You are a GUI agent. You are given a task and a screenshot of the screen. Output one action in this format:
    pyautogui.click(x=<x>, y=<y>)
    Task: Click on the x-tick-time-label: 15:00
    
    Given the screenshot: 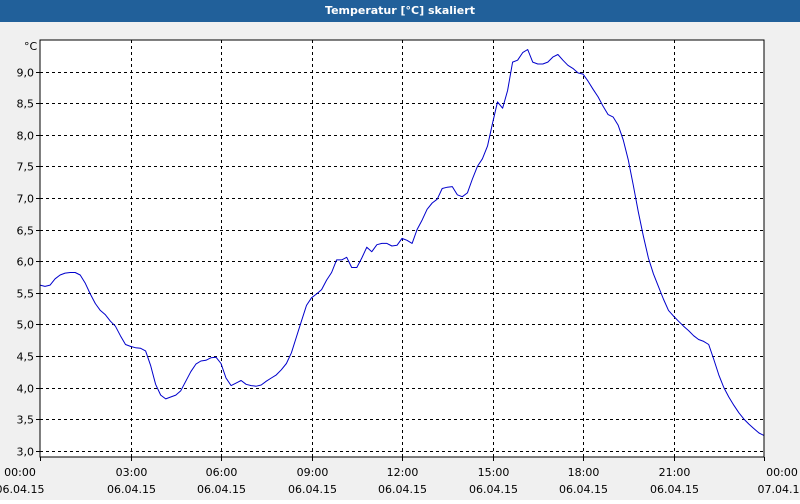 What is the action you would take?
    pyautogui.click(x=494, y=472)
    